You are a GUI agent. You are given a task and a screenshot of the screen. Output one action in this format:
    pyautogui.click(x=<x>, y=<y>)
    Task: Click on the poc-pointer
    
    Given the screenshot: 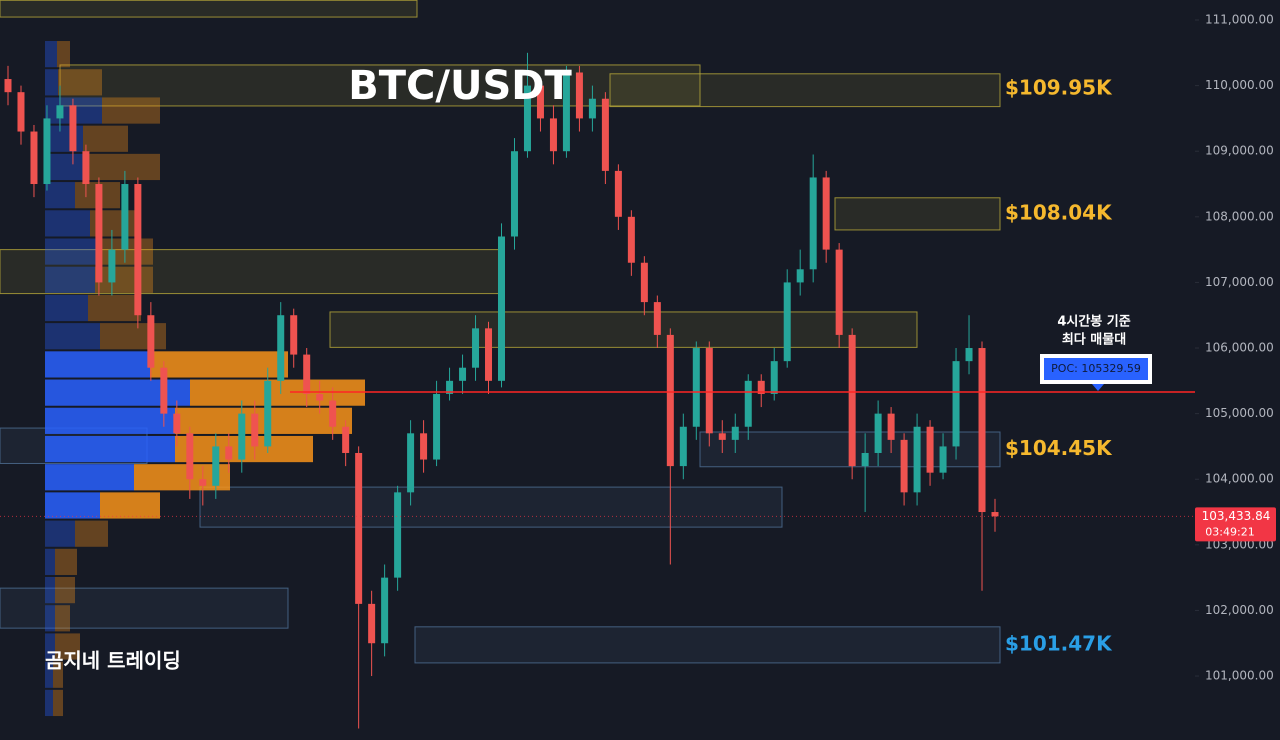 What is the action you would take?
    pyautogui.click(x=1098, y=388)
    